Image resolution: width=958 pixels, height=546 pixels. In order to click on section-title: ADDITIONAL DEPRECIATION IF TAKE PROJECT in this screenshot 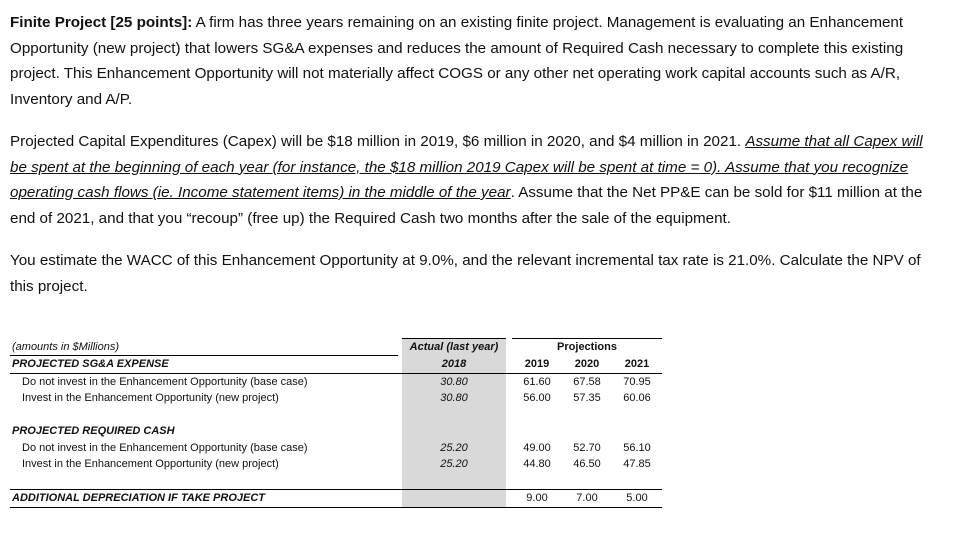, I will do `click(204, 498)`.